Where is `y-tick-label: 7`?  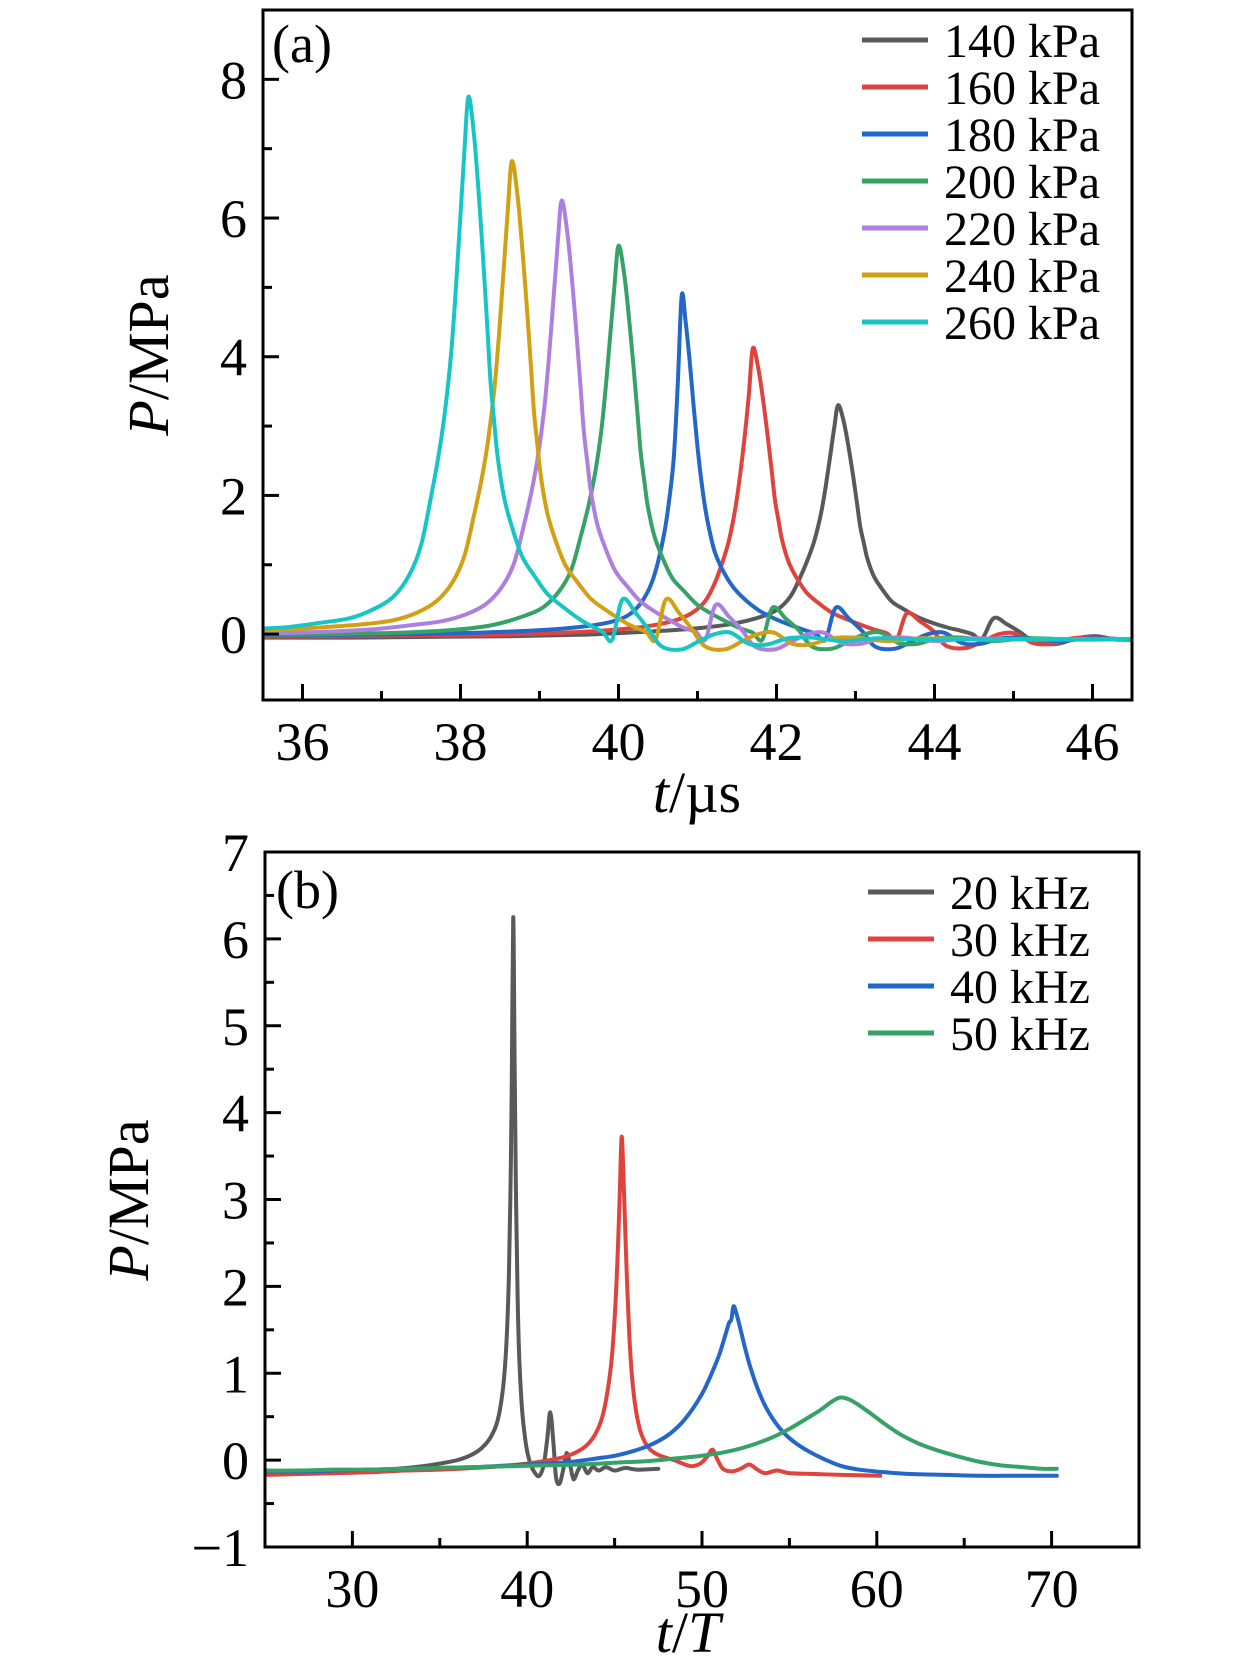
y-tick-label: 7 is located at coordinates (235, 853).